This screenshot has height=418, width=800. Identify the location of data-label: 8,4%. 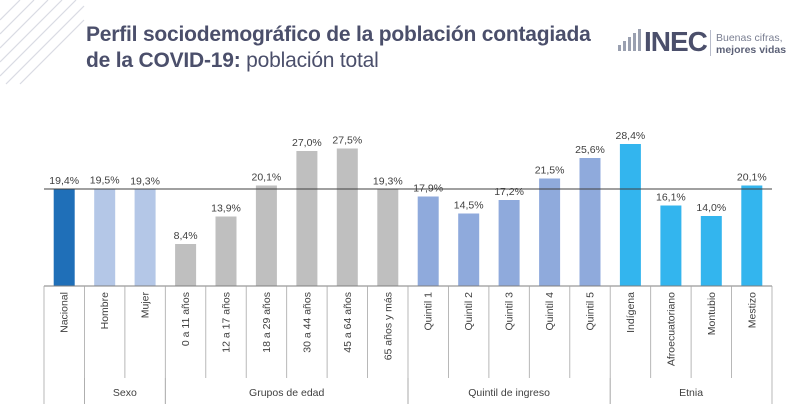
(186, 236).